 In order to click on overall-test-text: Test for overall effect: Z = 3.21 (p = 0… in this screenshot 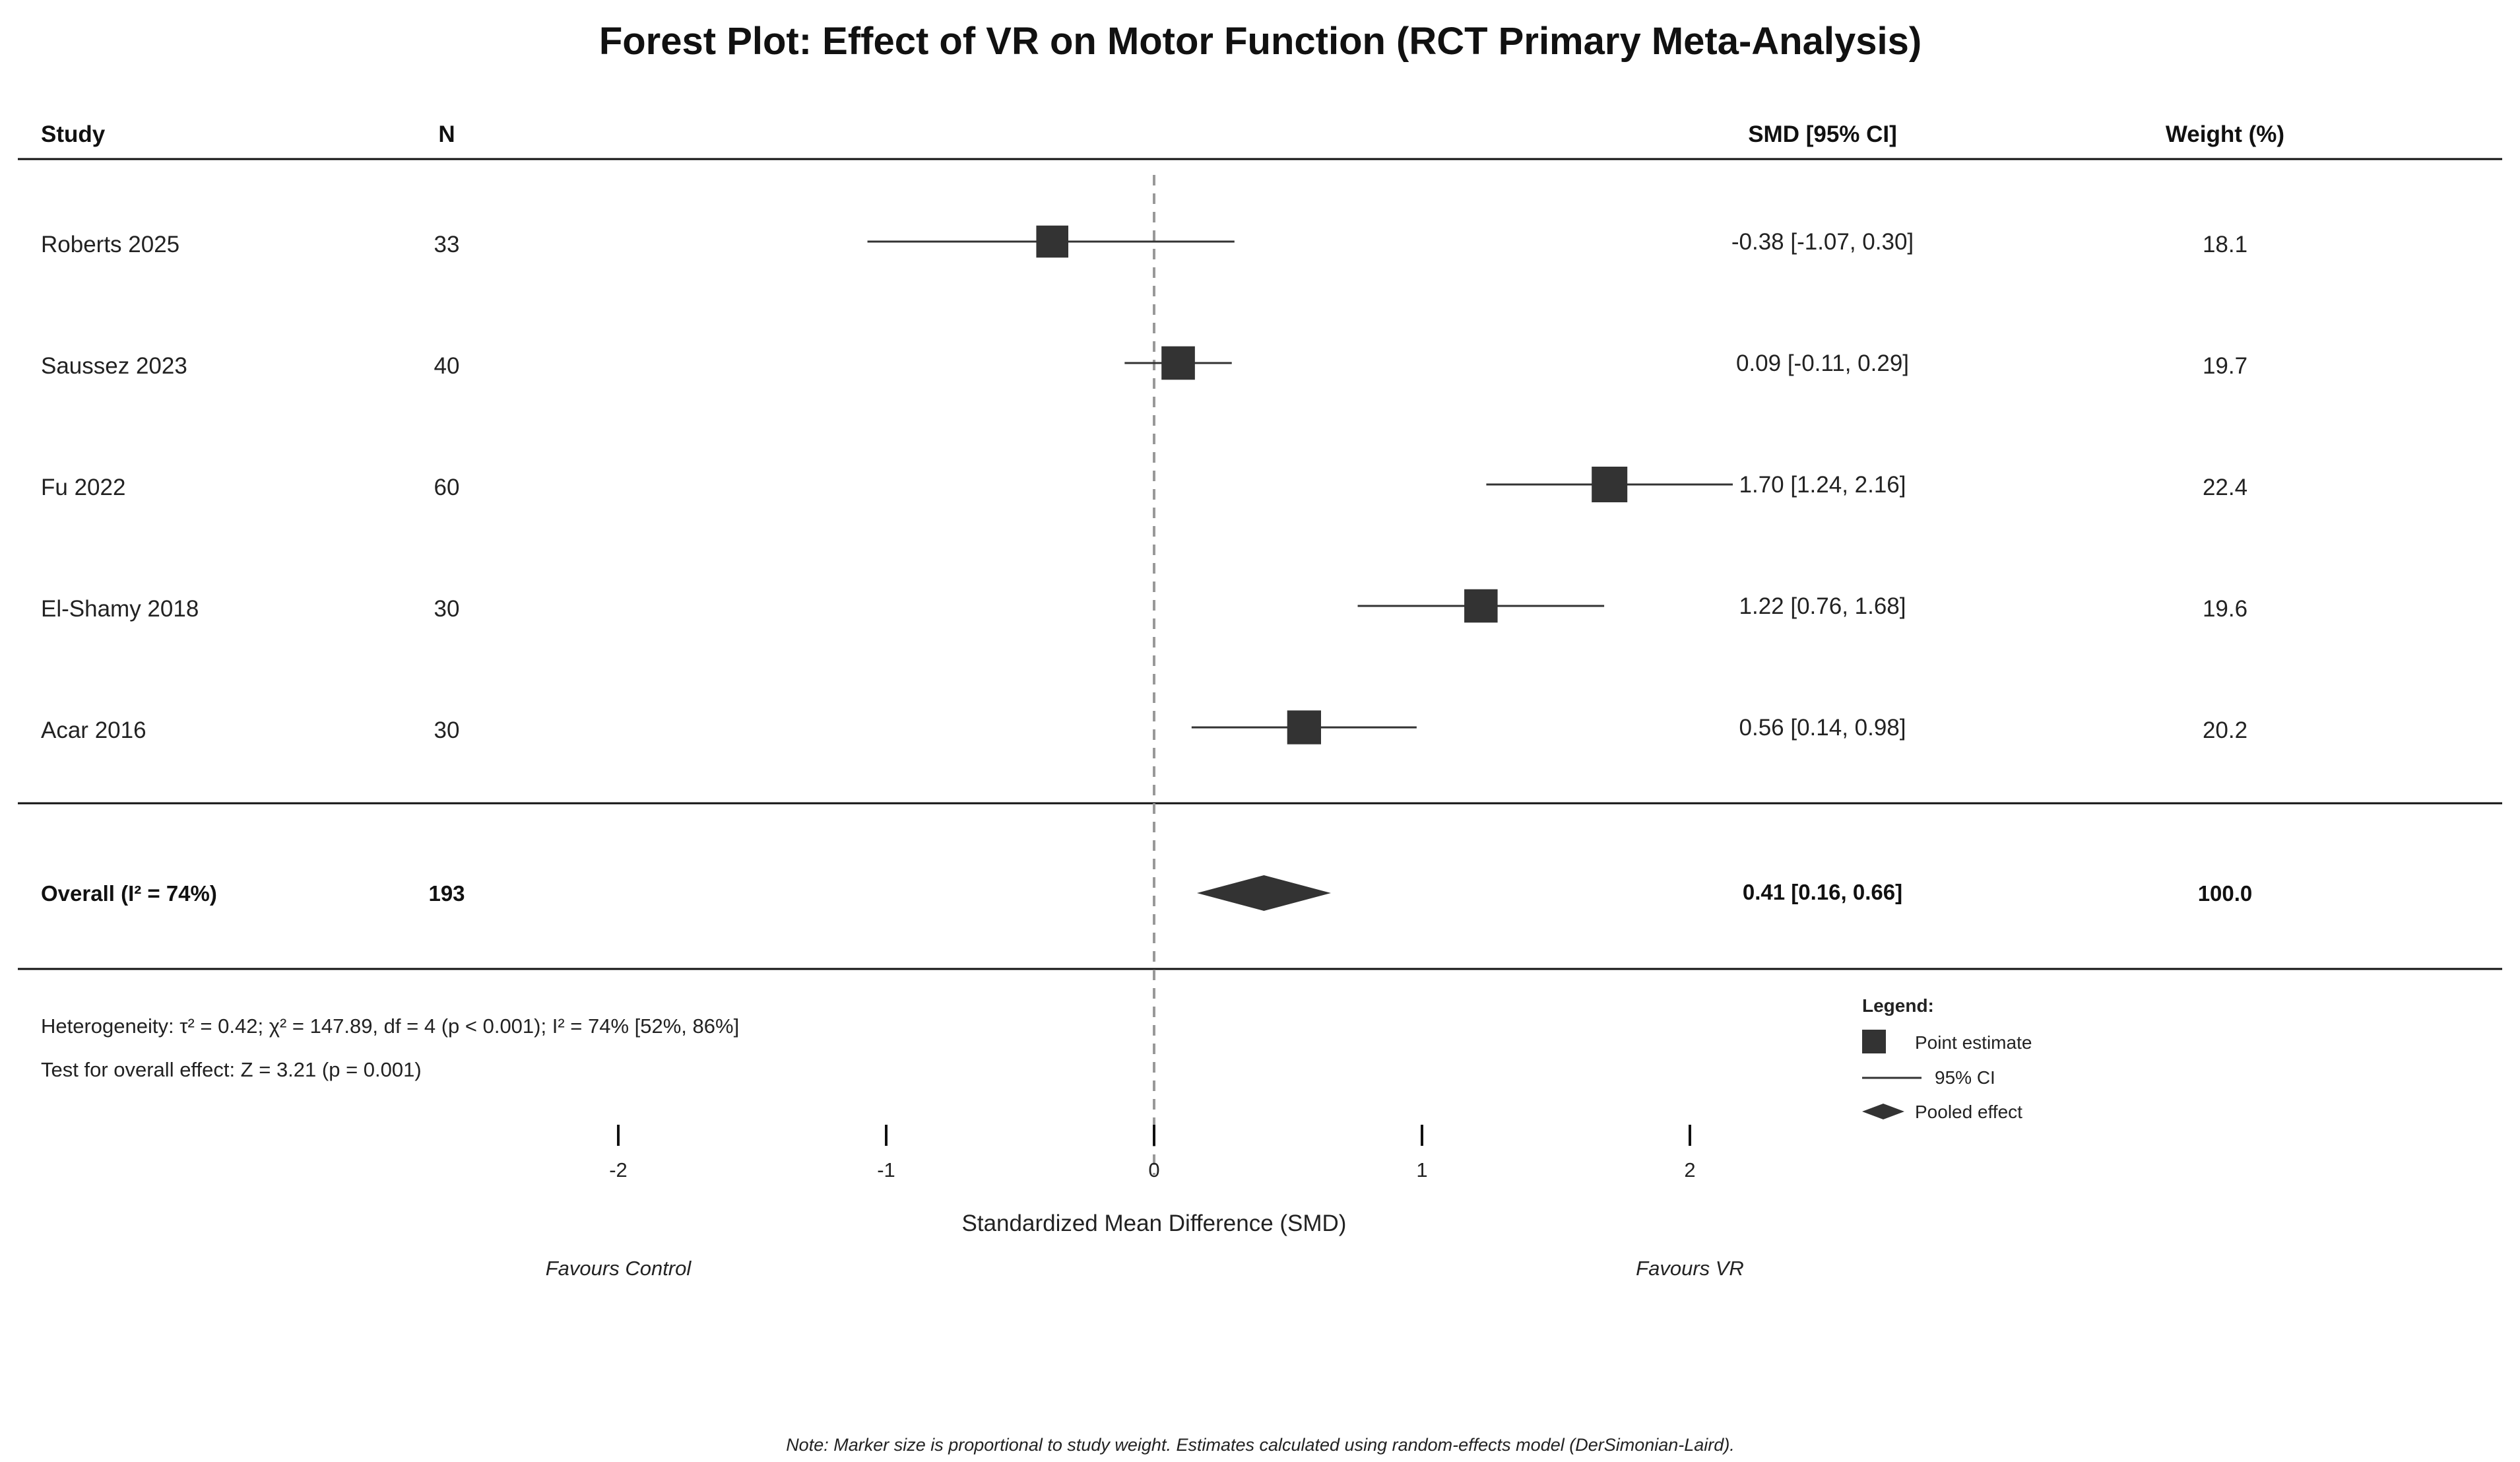, I will do `click(231, 1069)`.